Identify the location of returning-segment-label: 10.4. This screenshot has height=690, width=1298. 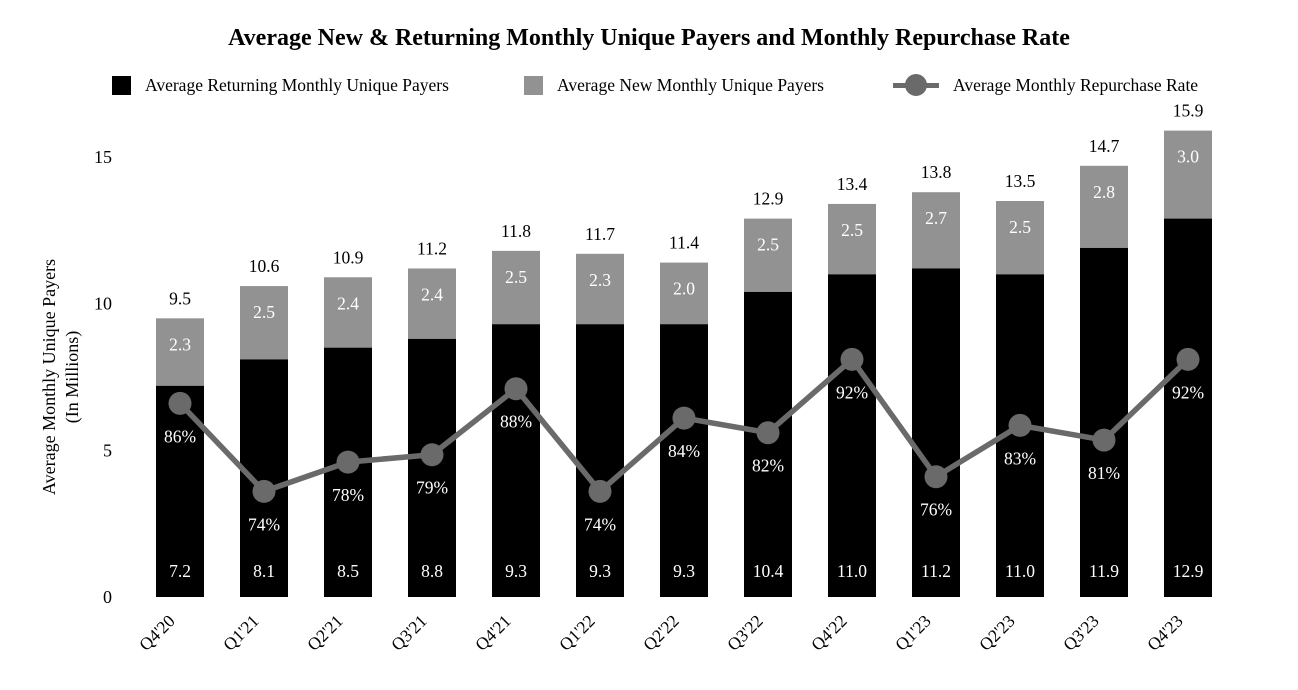
(768, 571).